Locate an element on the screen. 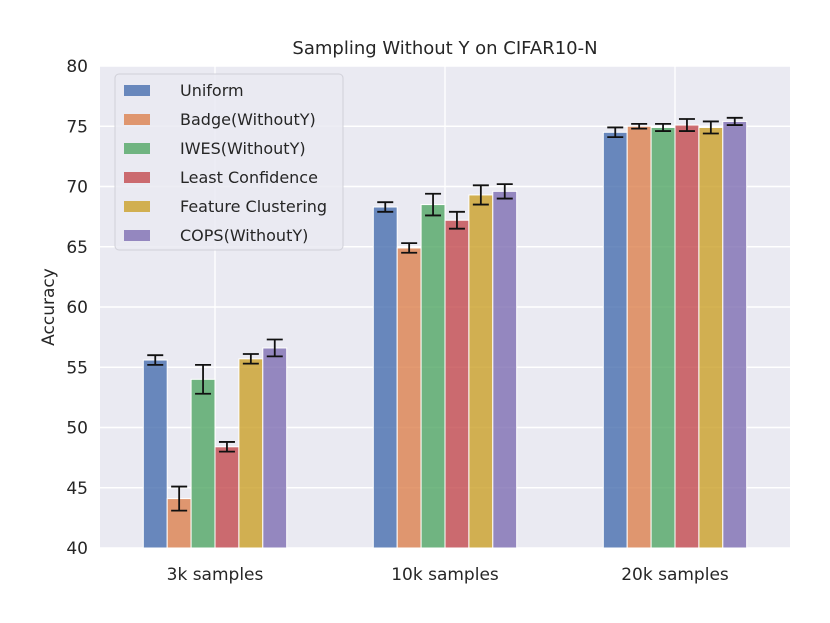 This screenshot has width=830, height=623. y-axis-label: Accuracy is located at coordinates (49, 307).